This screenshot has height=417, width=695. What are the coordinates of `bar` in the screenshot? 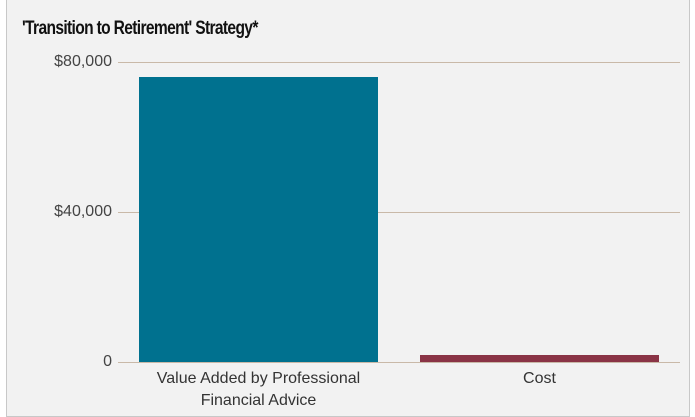 It's located at (539, 358).